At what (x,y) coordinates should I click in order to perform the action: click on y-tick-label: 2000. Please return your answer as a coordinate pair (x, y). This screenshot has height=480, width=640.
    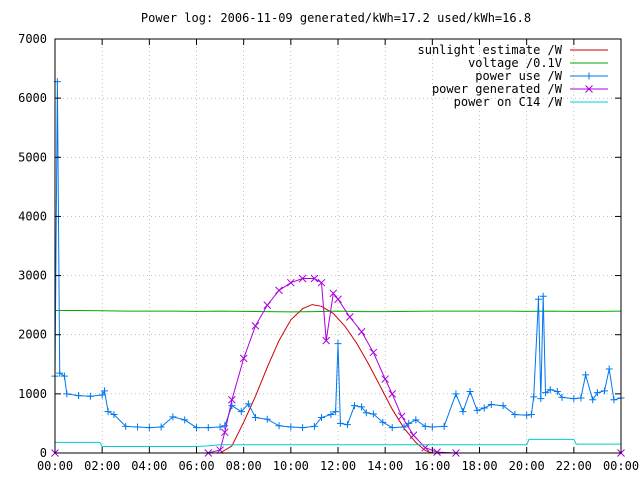
    Looking at the image, I should click on (32, 335).